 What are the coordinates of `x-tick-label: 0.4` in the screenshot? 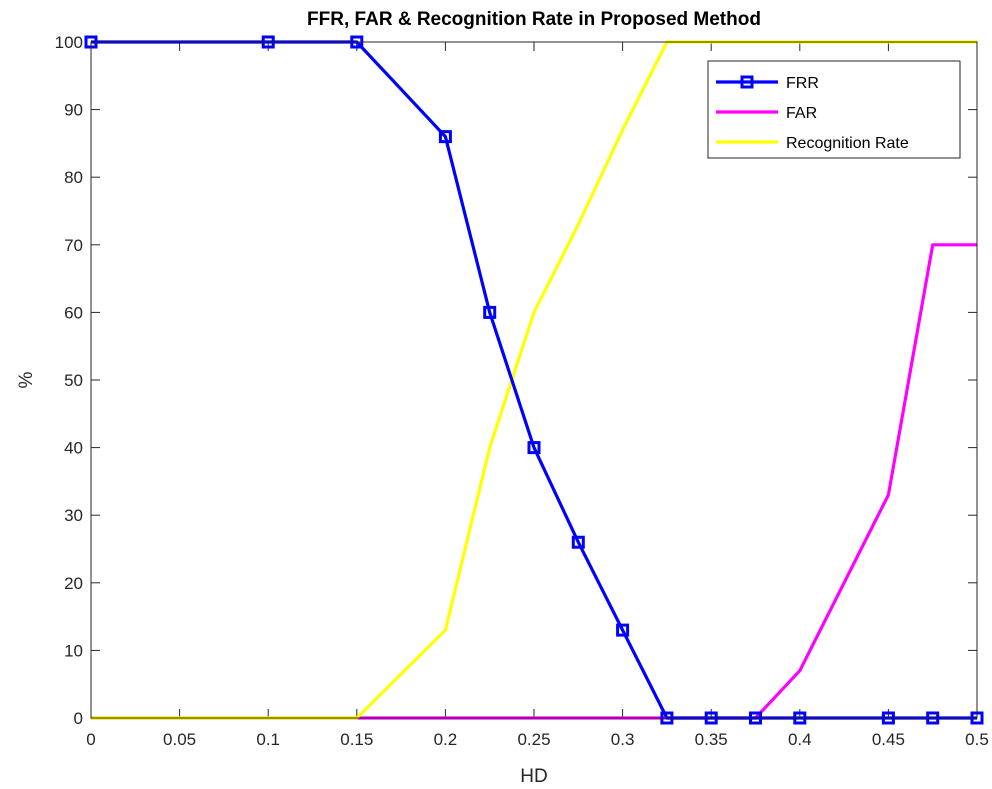 It's located at (800, 739).